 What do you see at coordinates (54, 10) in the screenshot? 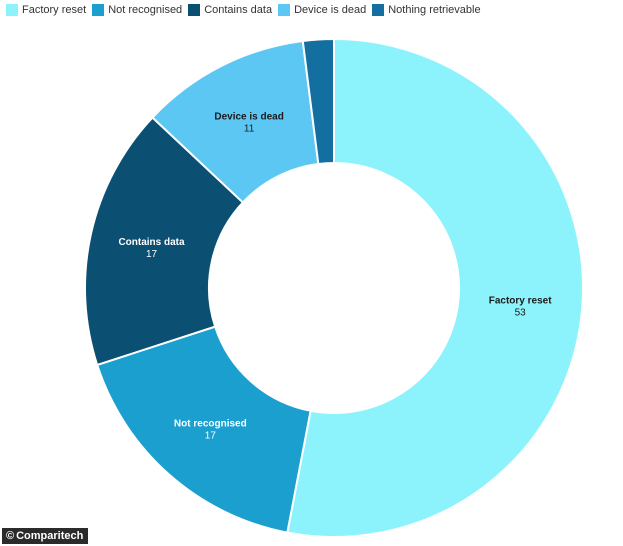
I see `legend-label: Factory reset` at bounding box center [54, 10].